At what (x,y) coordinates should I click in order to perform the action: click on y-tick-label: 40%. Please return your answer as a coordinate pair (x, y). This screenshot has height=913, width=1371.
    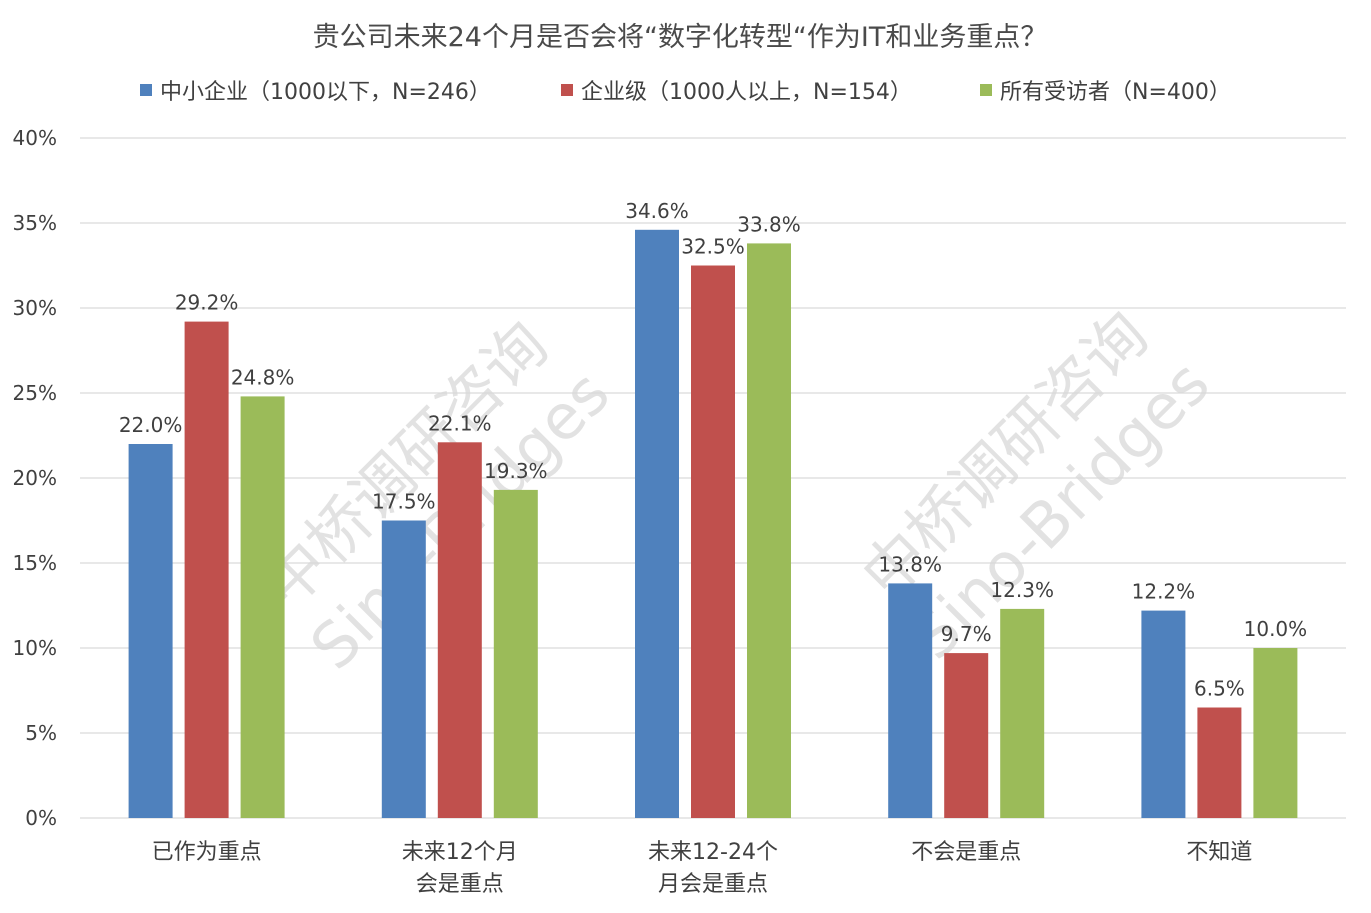
    Looking at the image, I should click on (35, 138).